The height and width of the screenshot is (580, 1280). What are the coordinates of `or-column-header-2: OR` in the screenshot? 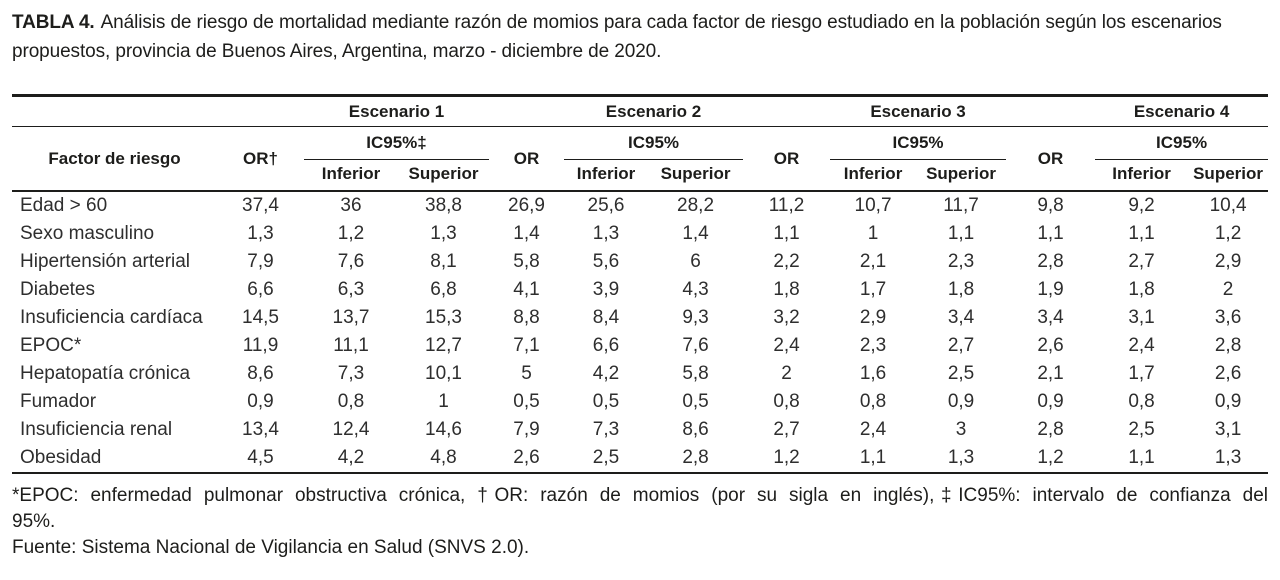 It's located at (526, 158).